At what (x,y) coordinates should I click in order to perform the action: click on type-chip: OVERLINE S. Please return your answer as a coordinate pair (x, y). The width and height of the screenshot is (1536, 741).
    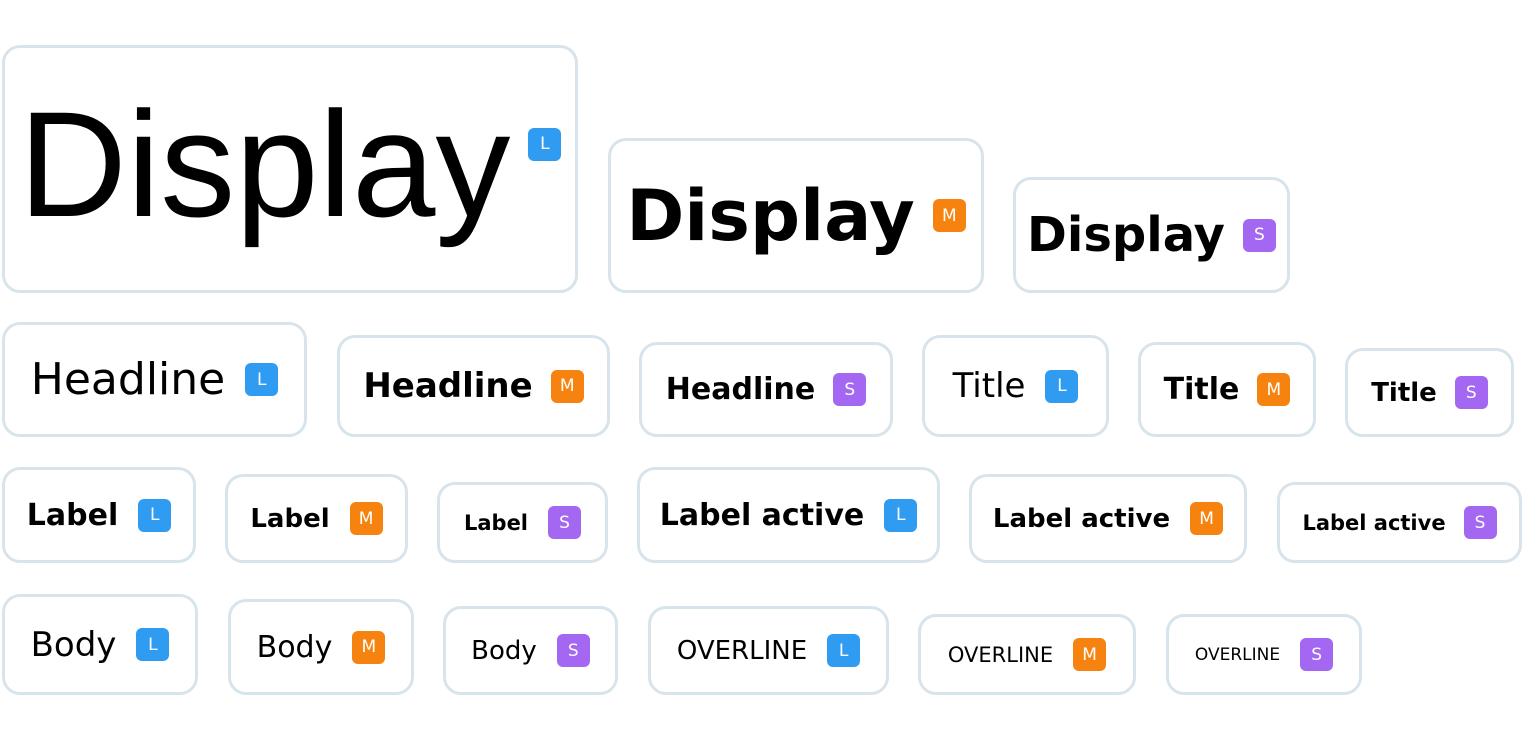
    Looking at the image, I should click on (1264, 654).